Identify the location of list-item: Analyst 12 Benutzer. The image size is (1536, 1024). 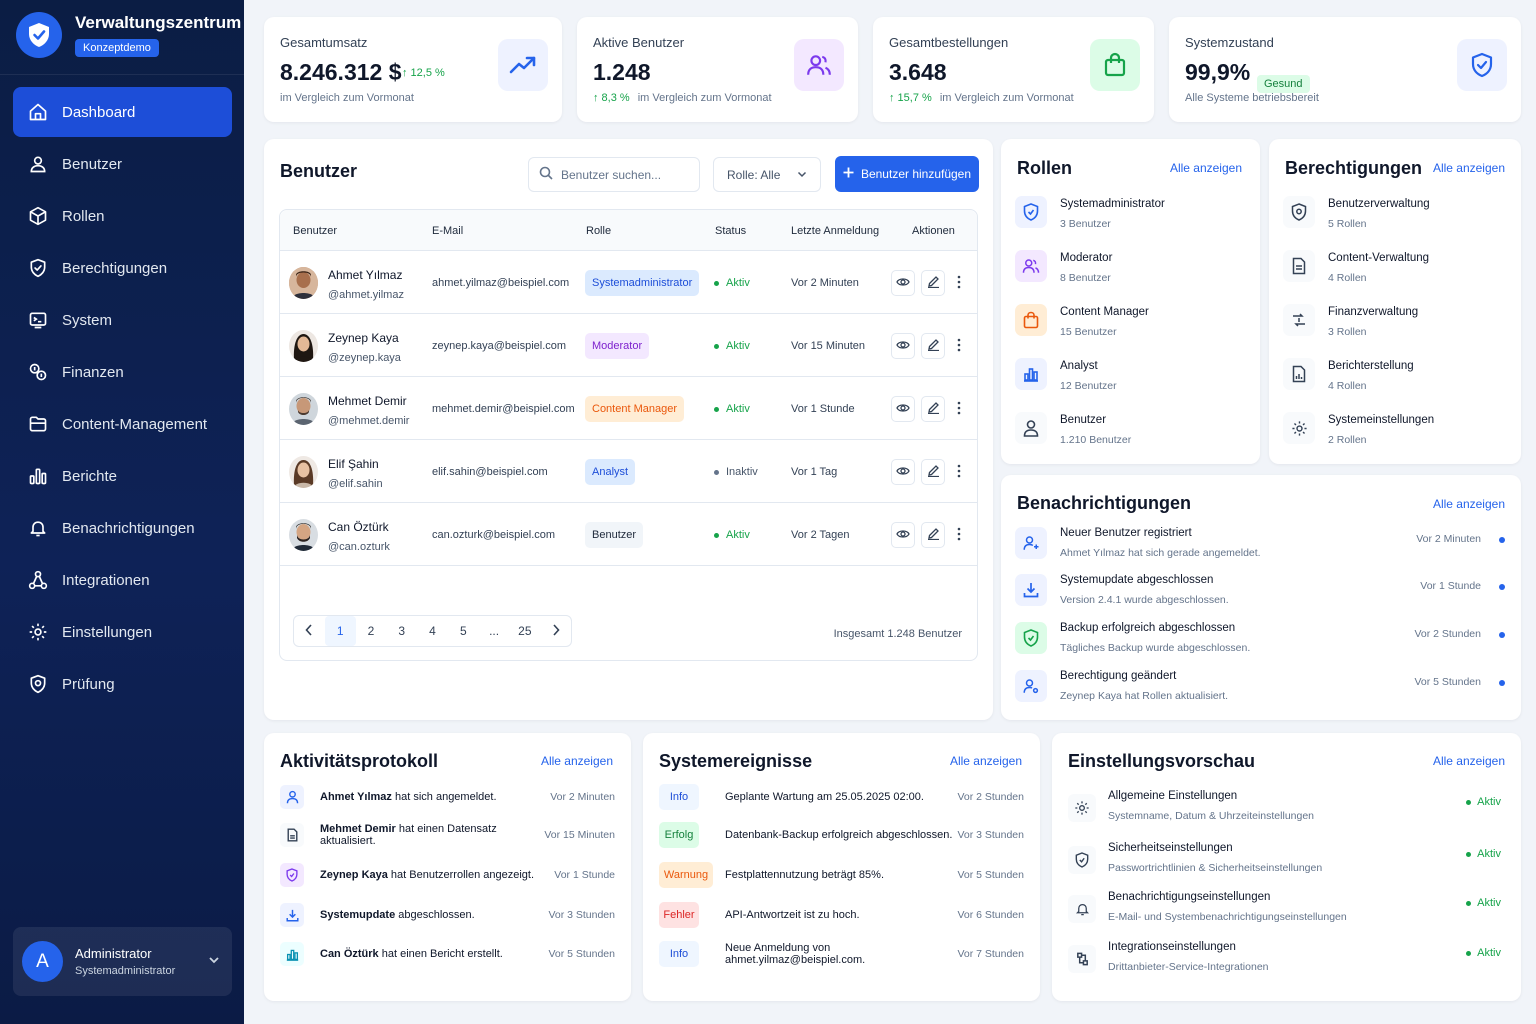
(1066, 375).